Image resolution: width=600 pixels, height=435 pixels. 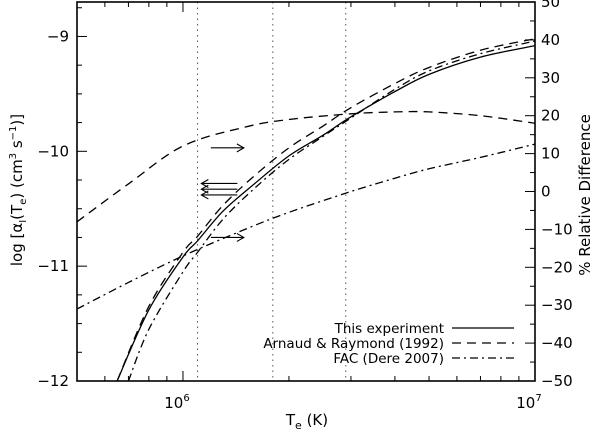 I want to click on arrow-left-icon, so click(x=204, y=195).